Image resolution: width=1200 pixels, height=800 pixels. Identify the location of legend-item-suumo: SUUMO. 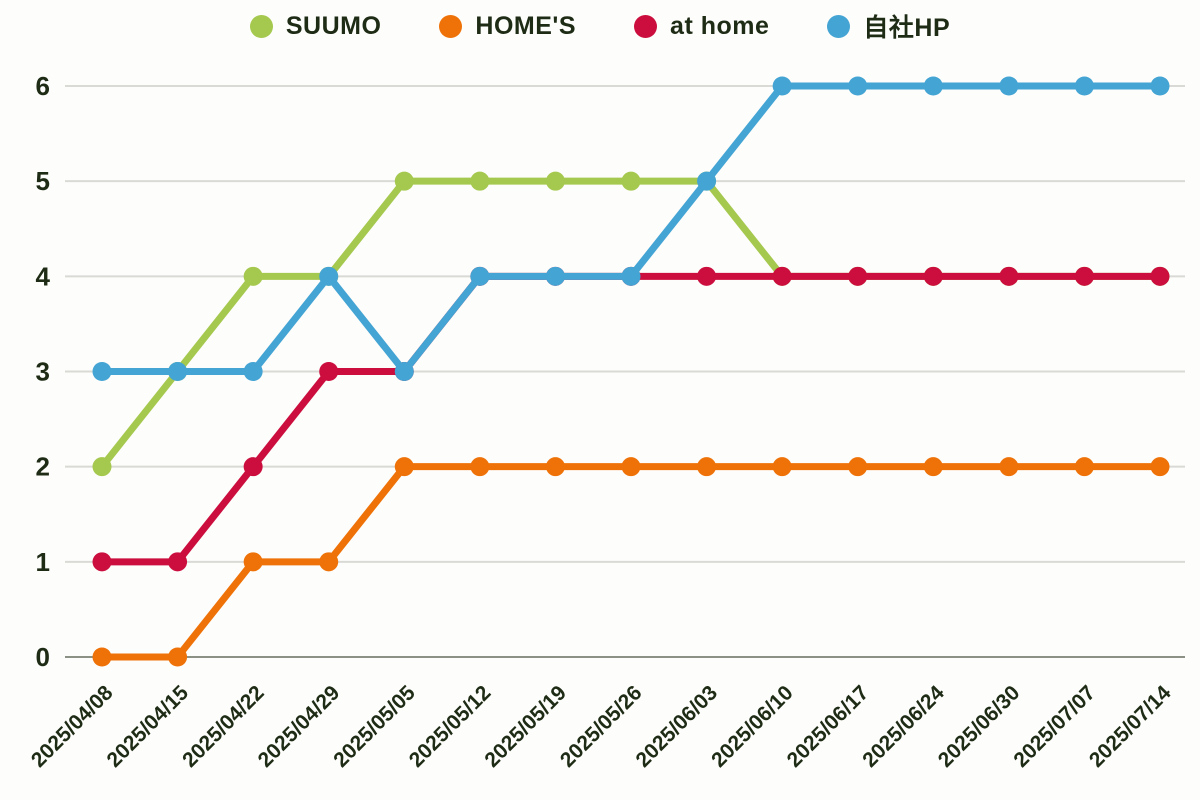
(315, 26).